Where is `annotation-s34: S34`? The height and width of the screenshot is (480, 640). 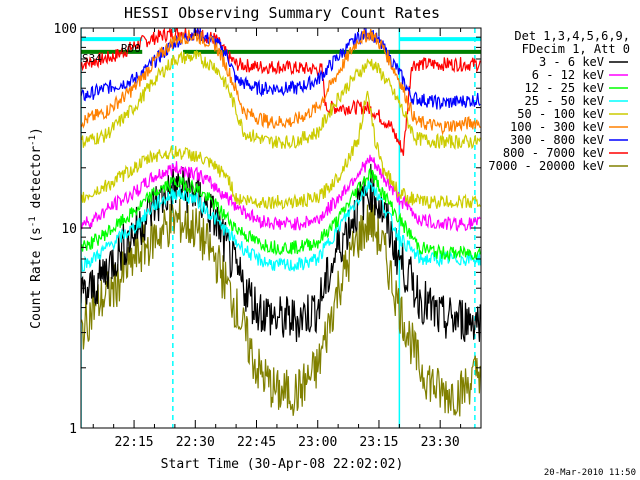
annotation-s34: S34 is located at coordinates (92, 58).